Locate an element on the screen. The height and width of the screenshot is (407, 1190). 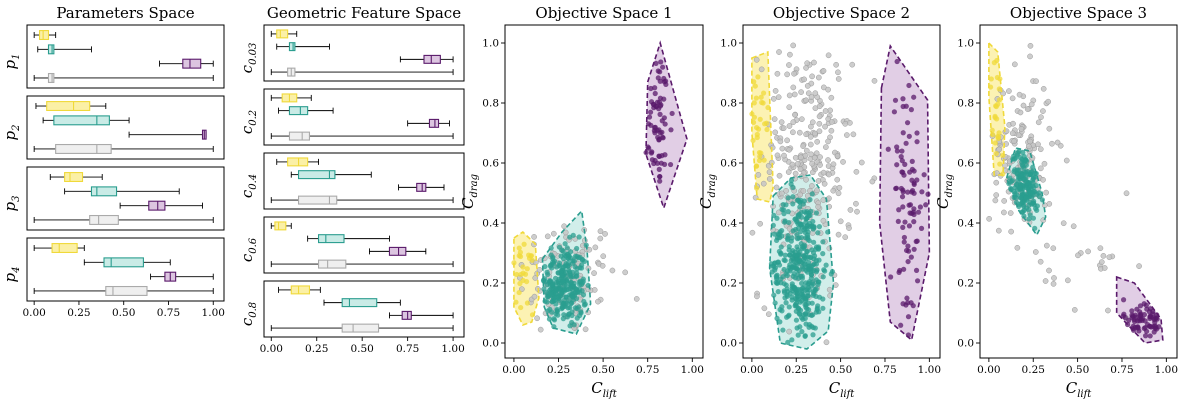
chart-title: Objective Space 3 is located at coordinates (1078, 13).